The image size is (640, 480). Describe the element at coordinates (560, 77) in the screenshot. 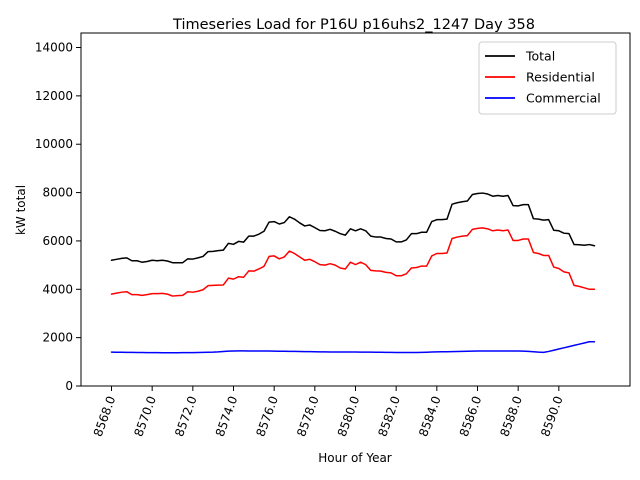

I see `legend-label-residential: Residential` at that location.